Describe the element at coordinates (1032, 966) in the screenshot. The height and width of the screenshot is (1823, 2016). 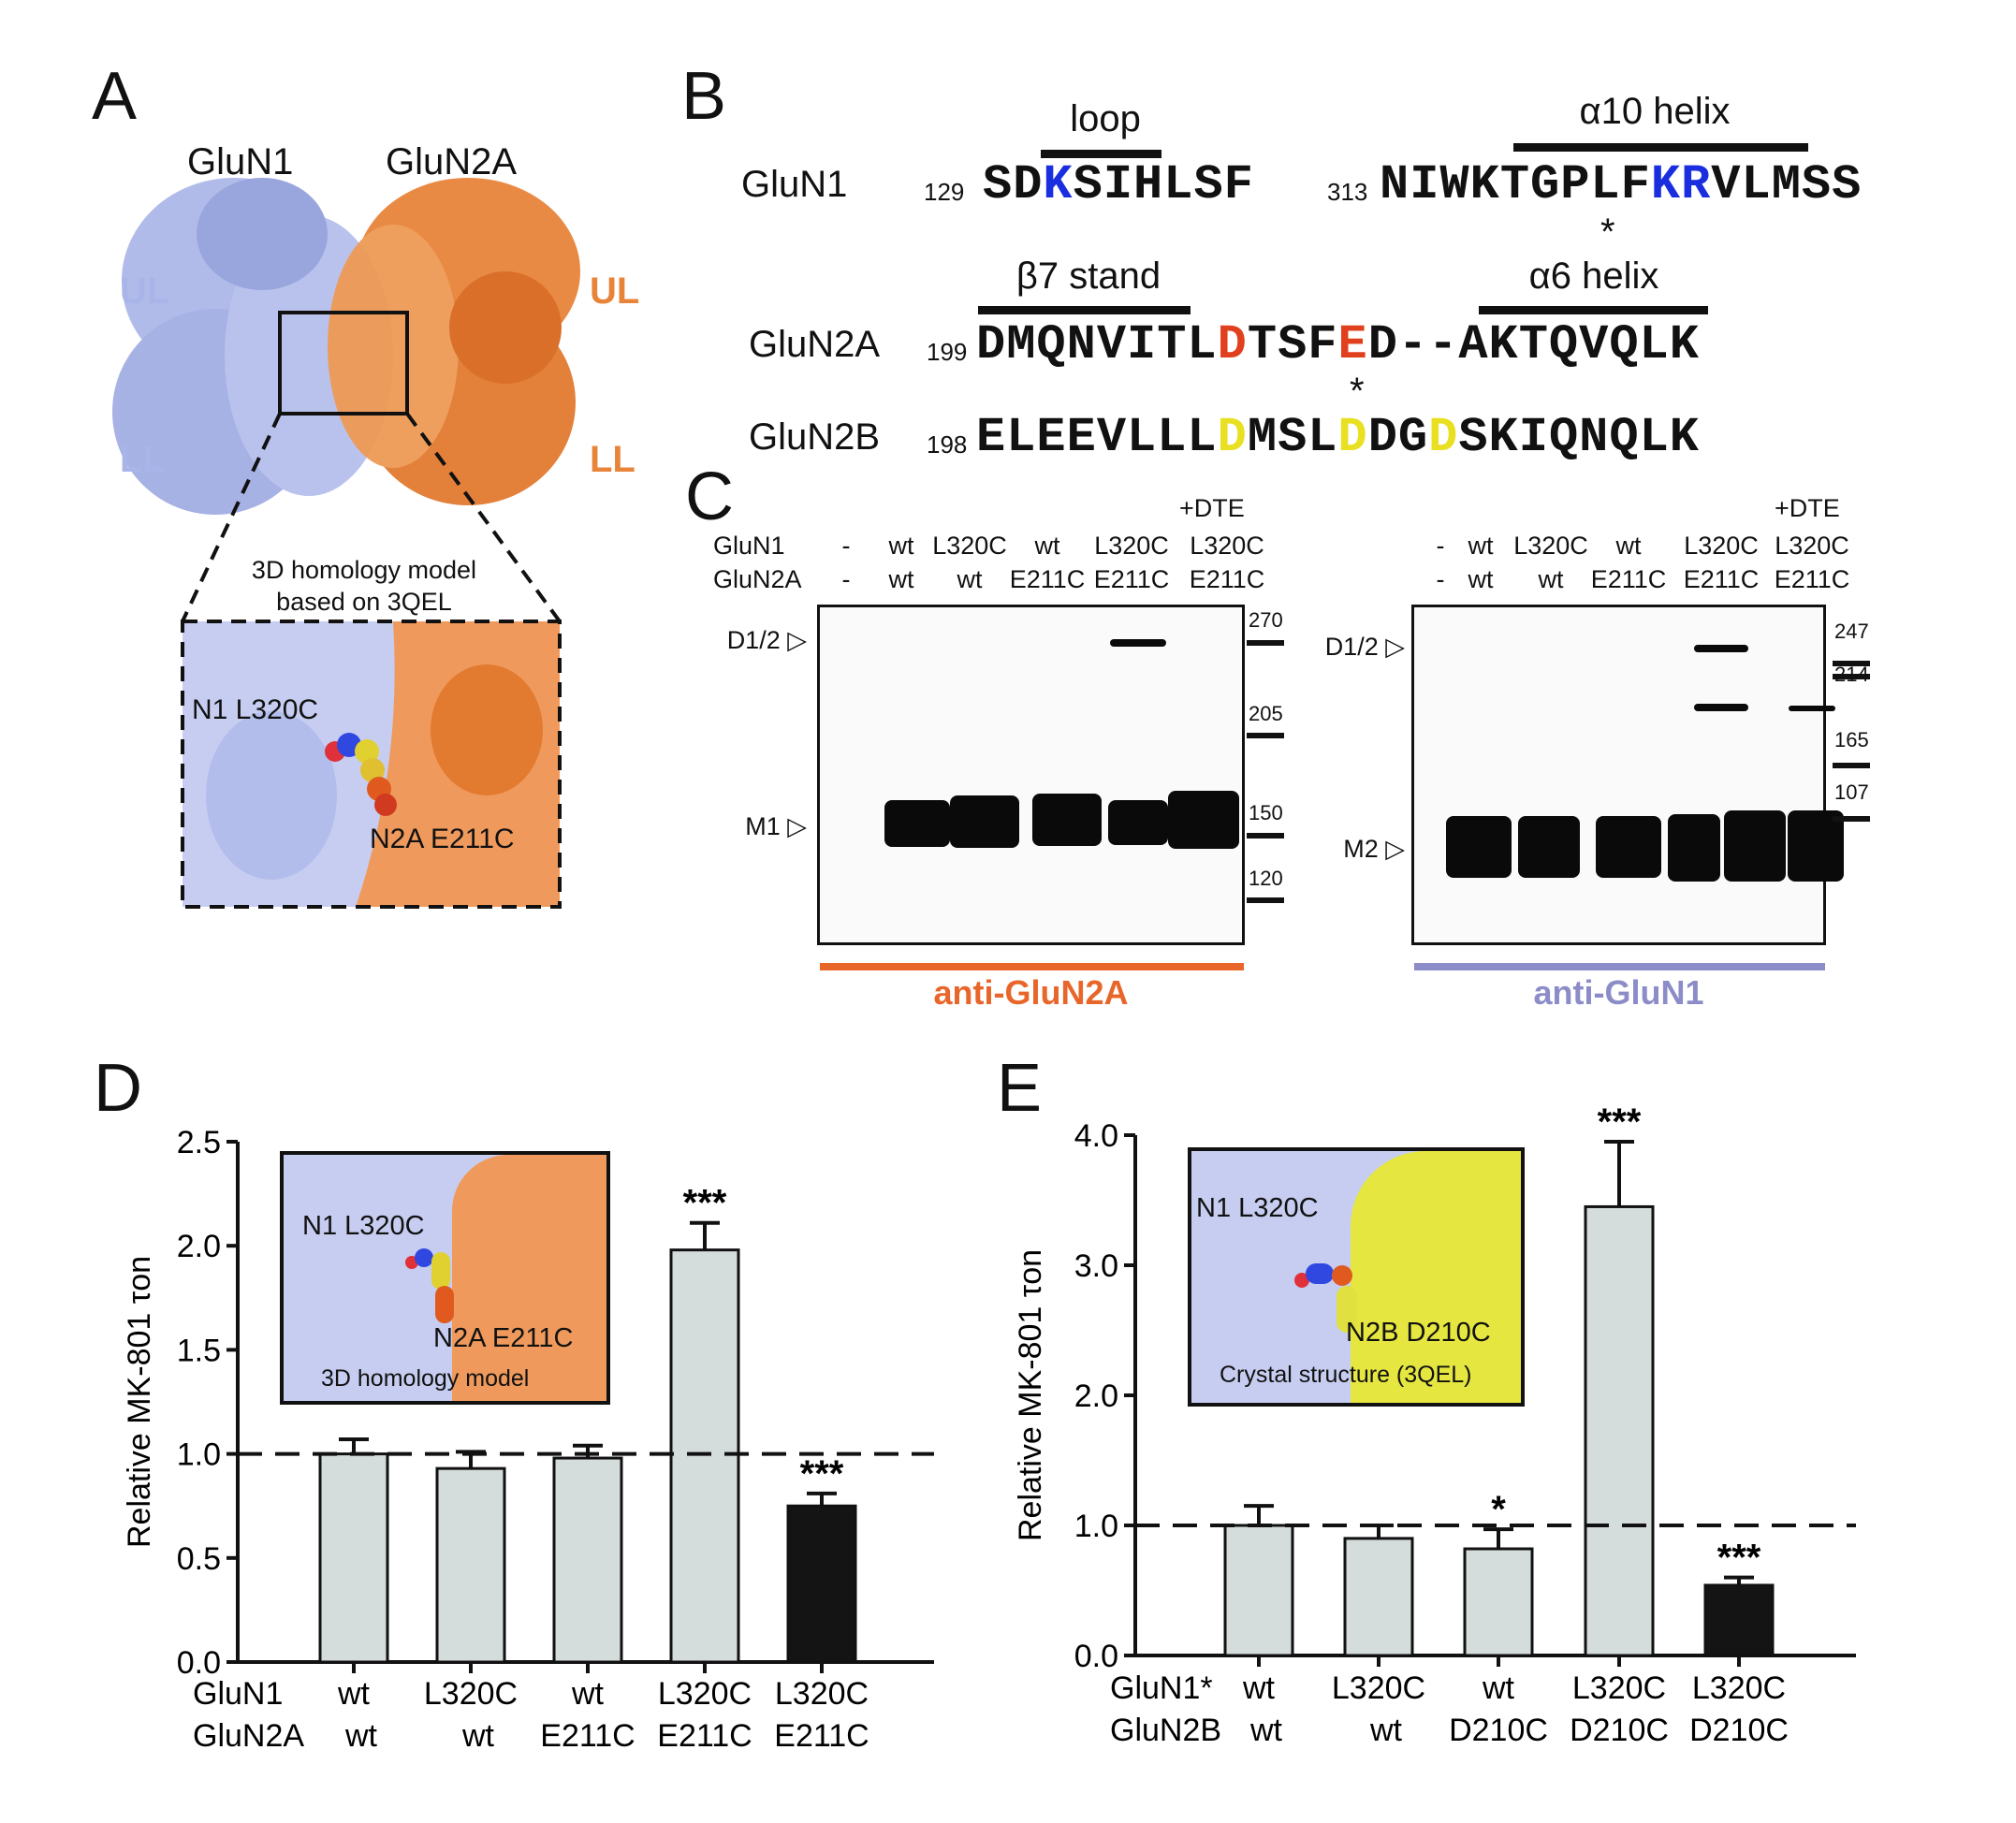
I see `antibody-bar` at that location.